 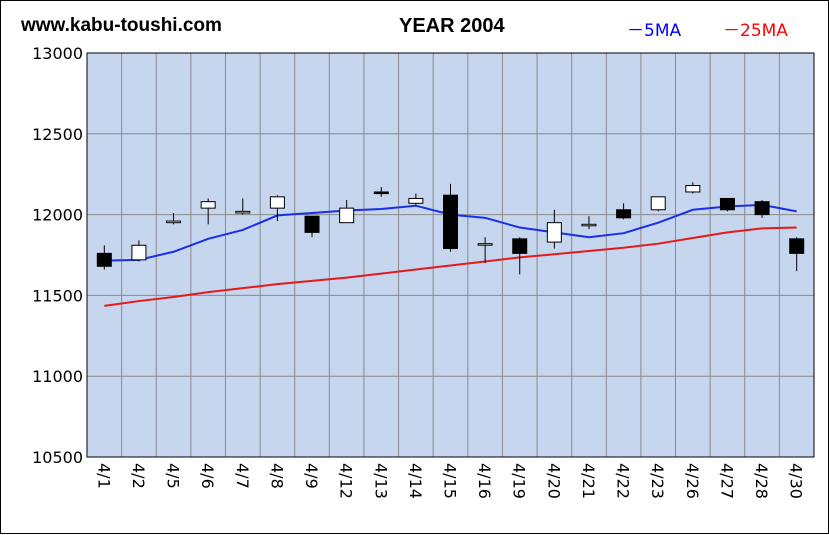 I want to click on ma25-line, so click(x=450, y=266).